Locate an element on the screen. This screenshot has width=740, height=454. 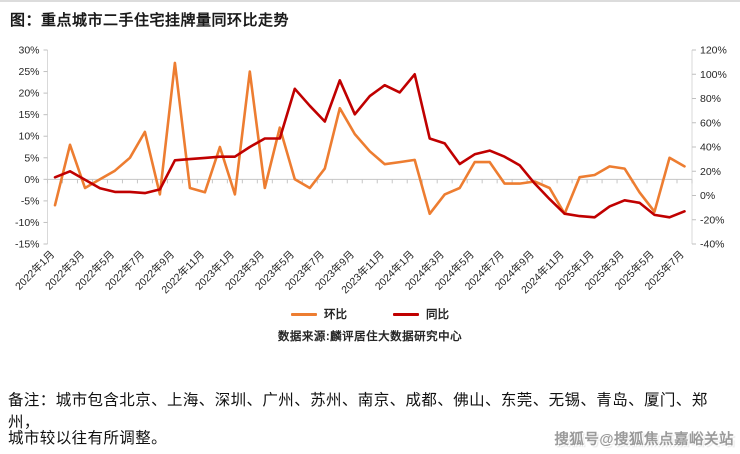
chart-legend: 环比 同比 is located at coordinates (370, 314).